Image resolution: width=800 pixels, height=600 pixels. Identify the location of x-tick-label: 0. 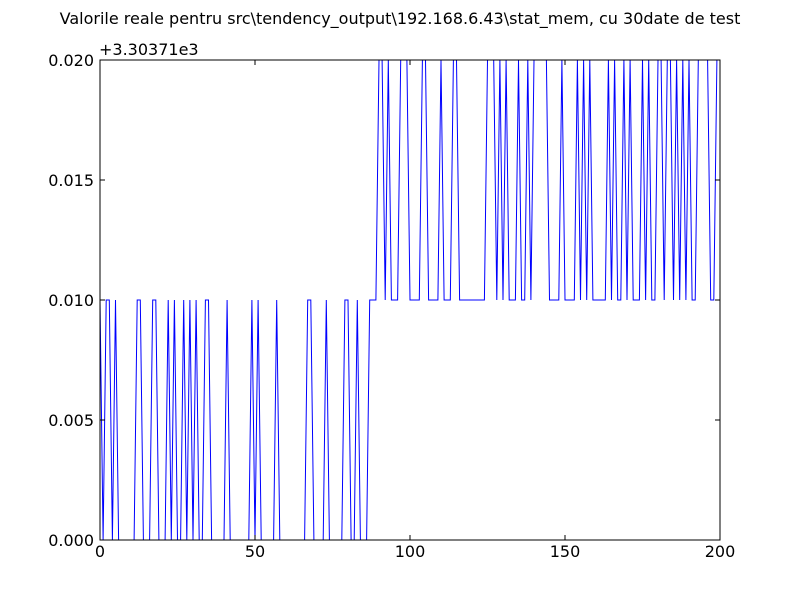
(100, 551).